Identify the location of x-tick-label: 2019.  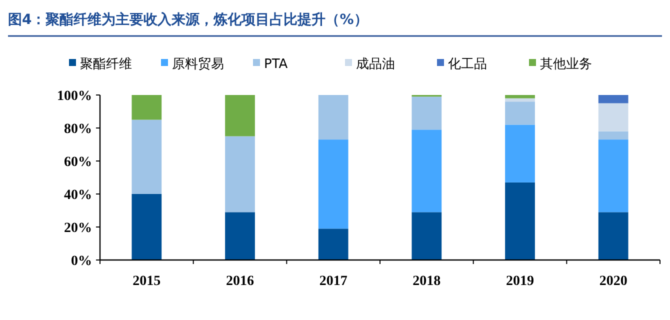
(520, 281).